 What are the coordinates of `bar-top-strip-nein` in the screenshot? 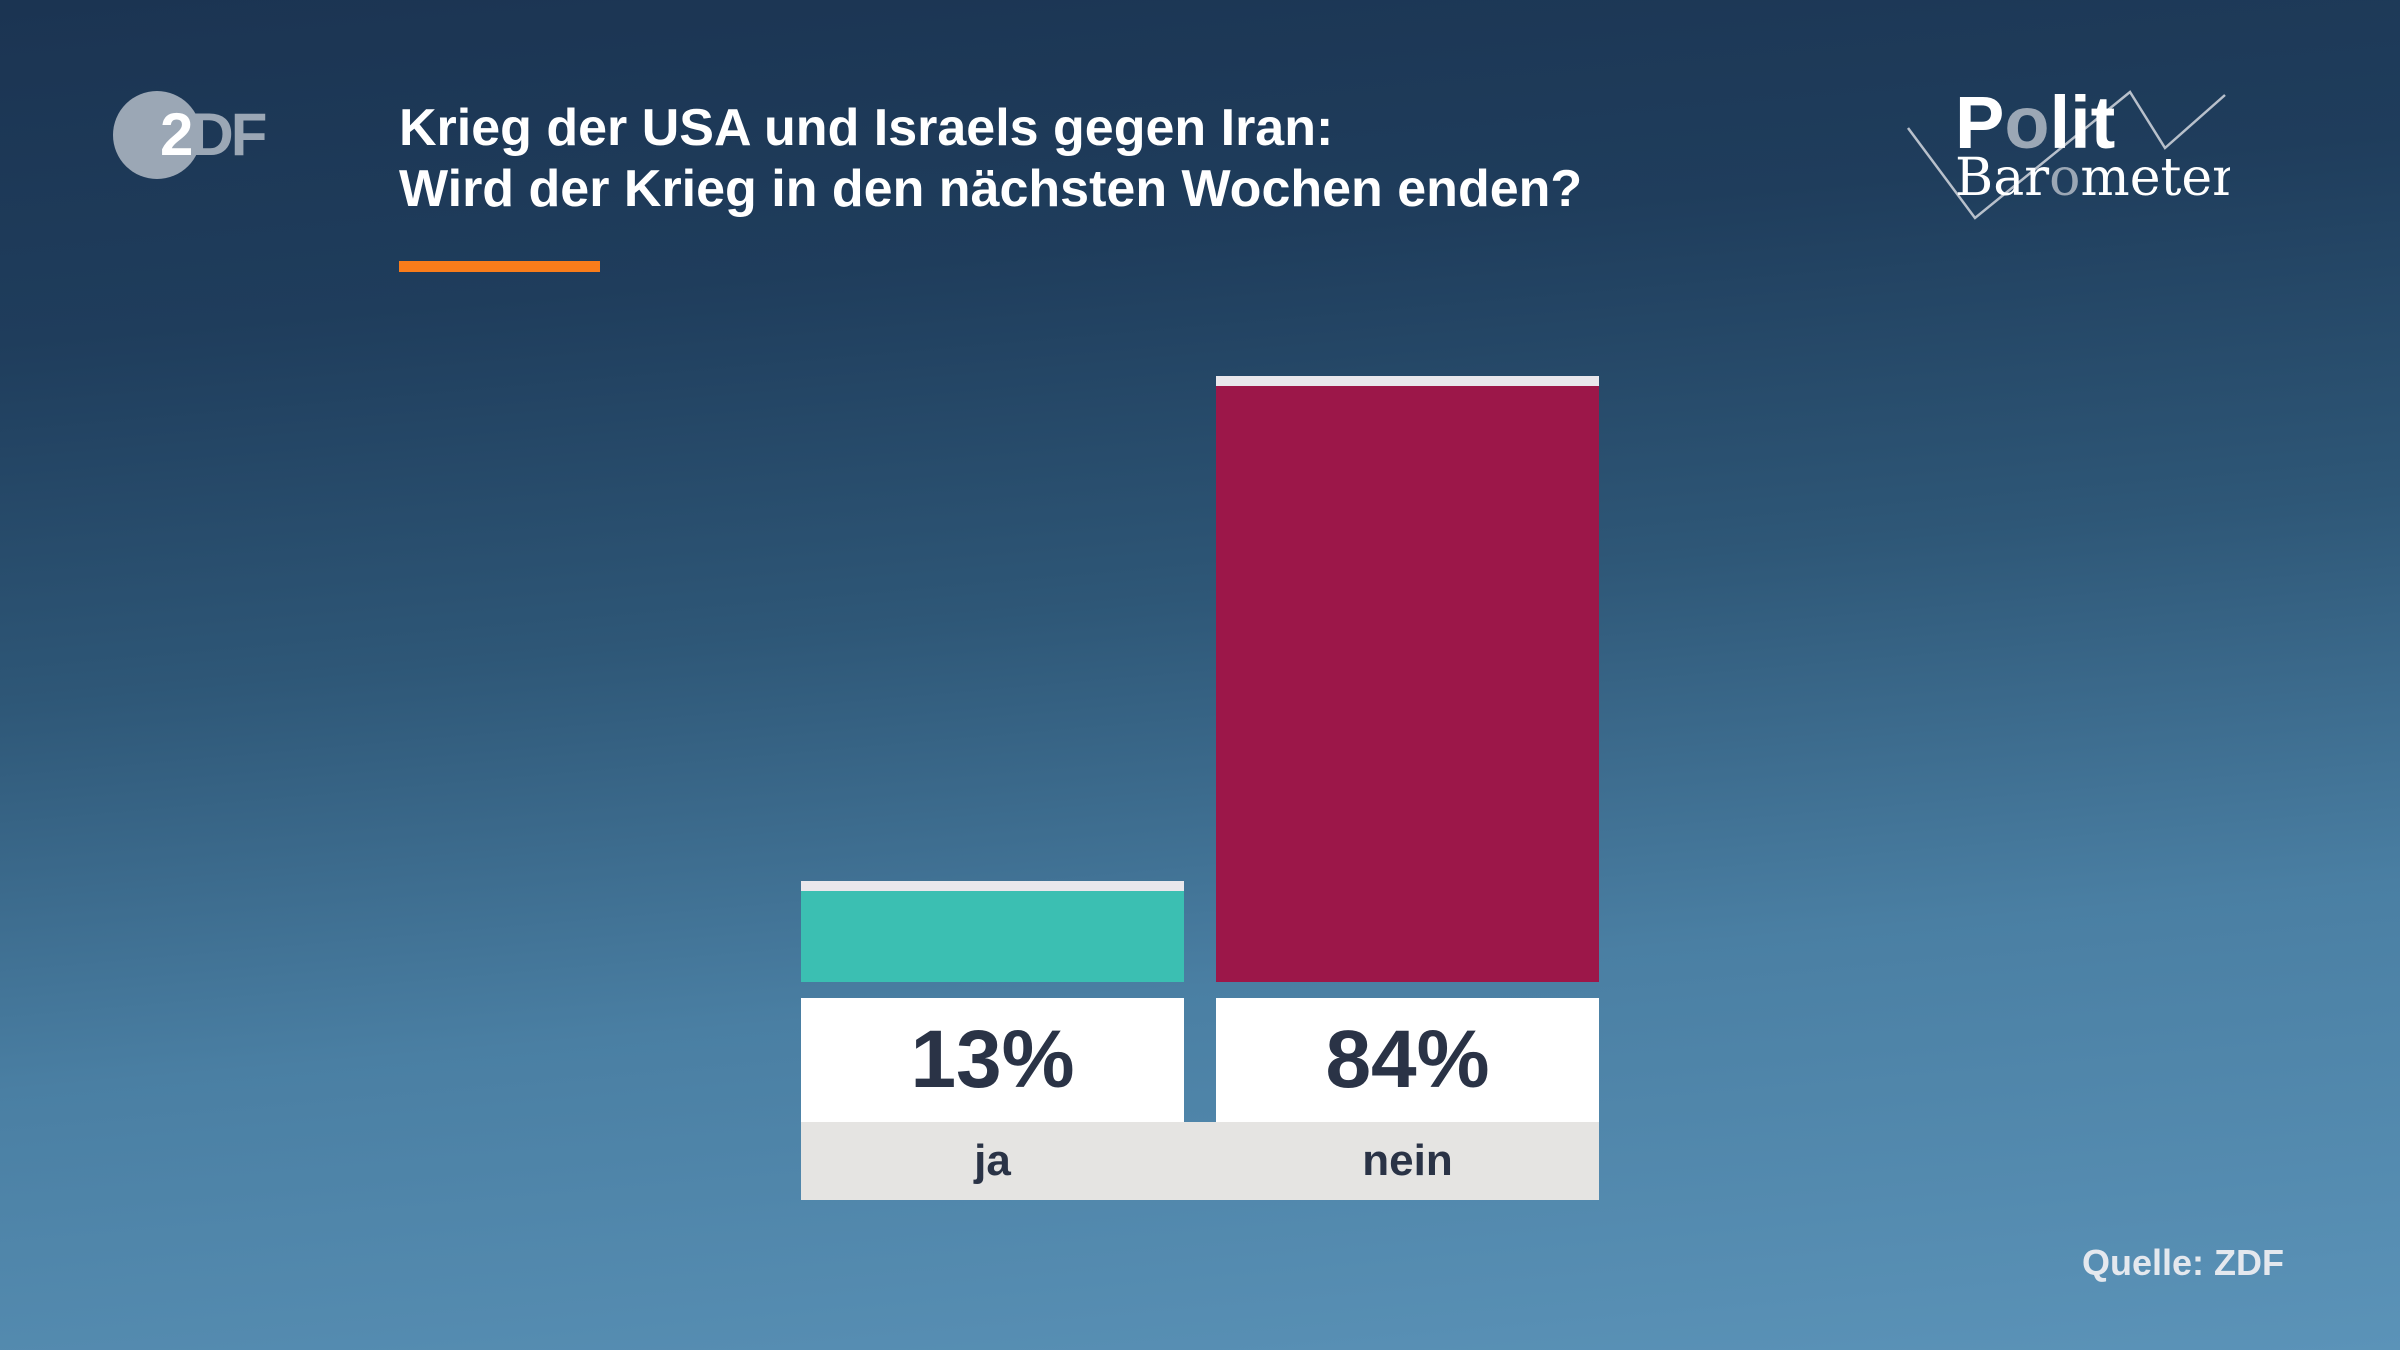 It's located at (1407, 381).